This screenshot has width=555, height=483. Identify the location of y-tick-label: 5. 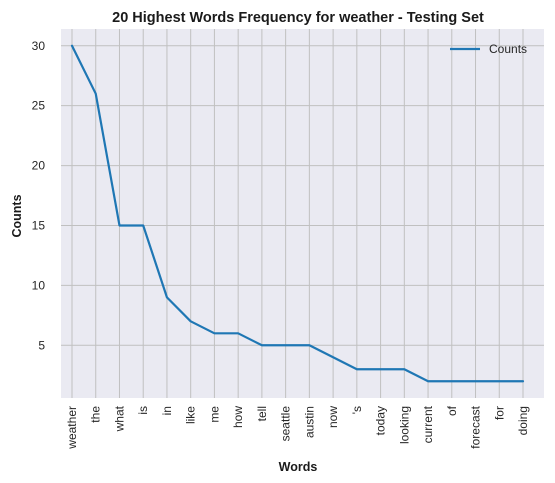
(41, 345).